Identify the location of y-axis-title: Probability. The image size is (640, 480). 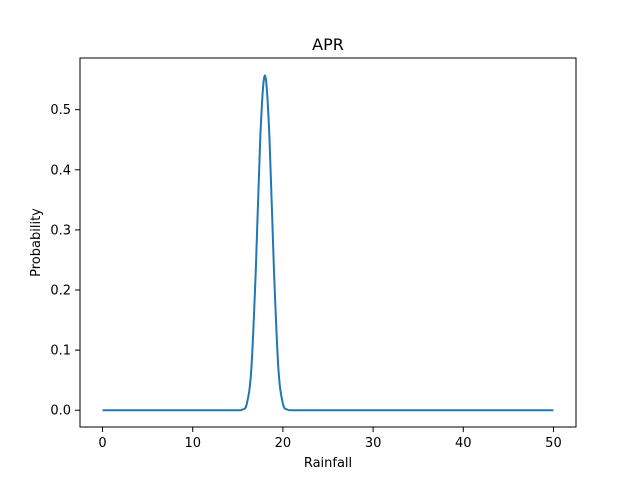
(36, 242).